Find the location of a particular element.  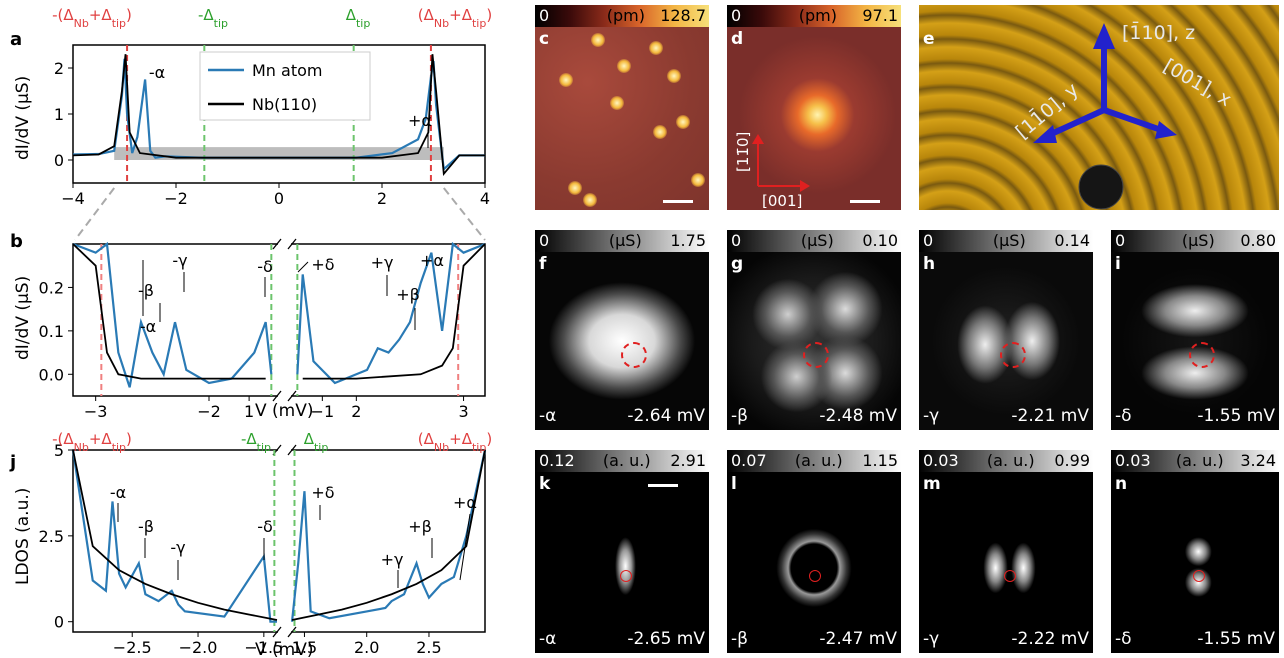

colorbar-h-max: 0.14 is located at coordinates (1072, 240).